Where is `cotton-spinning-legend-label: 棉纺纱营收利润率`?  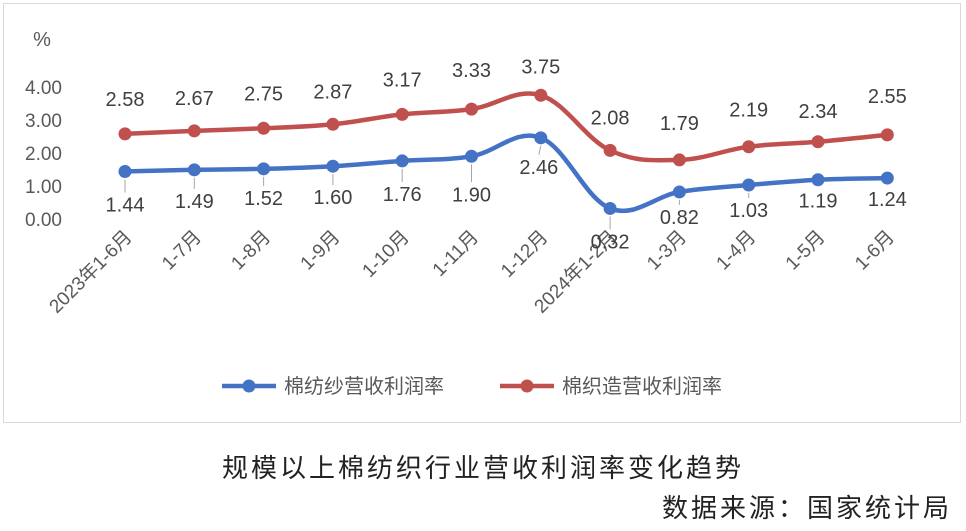
cotton-spinning-legend-label: 棉纺纱营收利润率 is located at coordinates (364, 386).